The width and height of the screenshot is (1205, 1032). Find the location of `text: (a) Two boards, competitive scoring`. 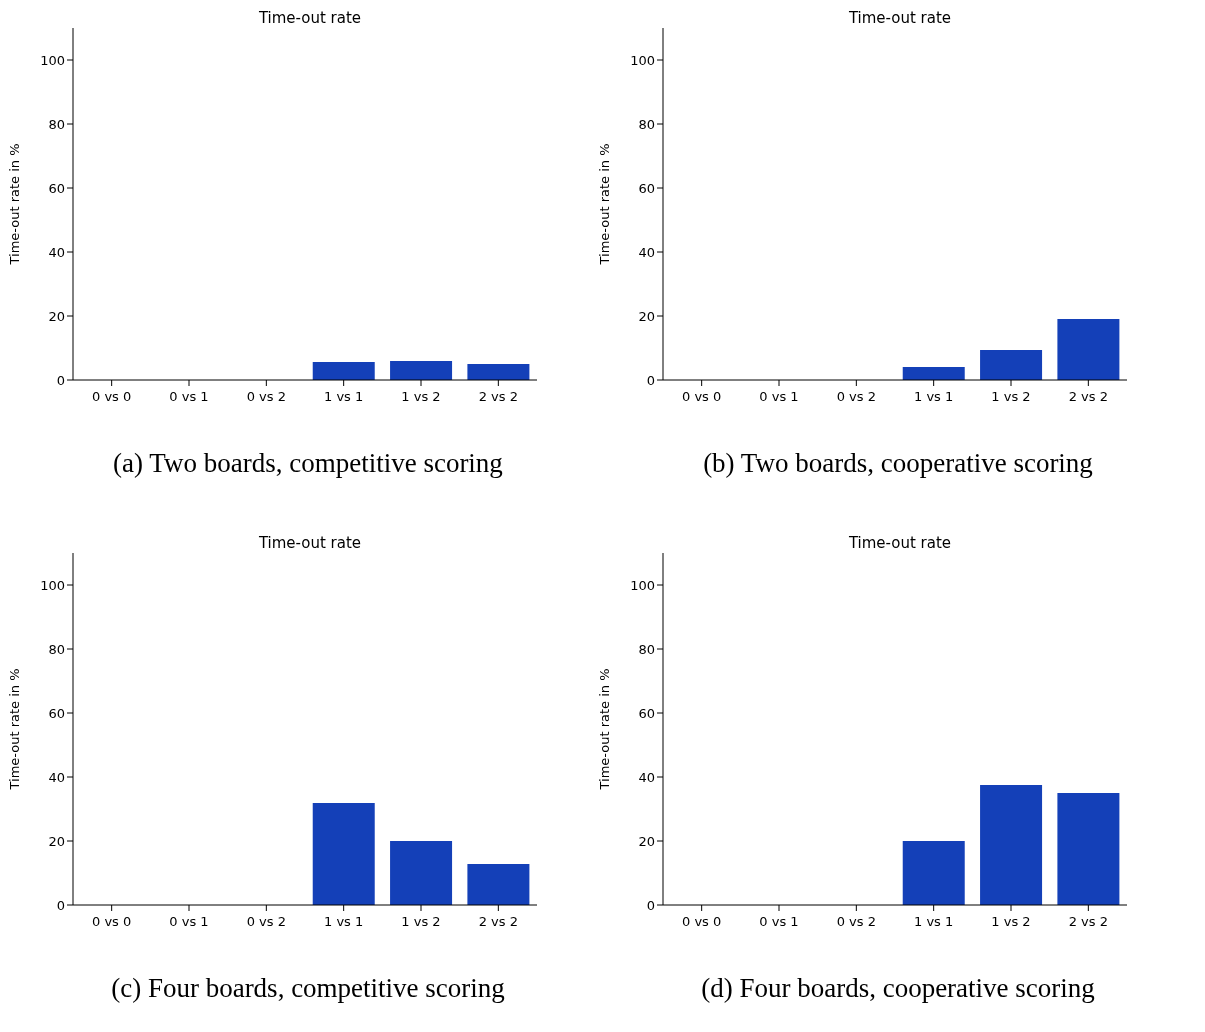

text: (a) Two boards, competitive scoring is located at coordinates (308, 463).